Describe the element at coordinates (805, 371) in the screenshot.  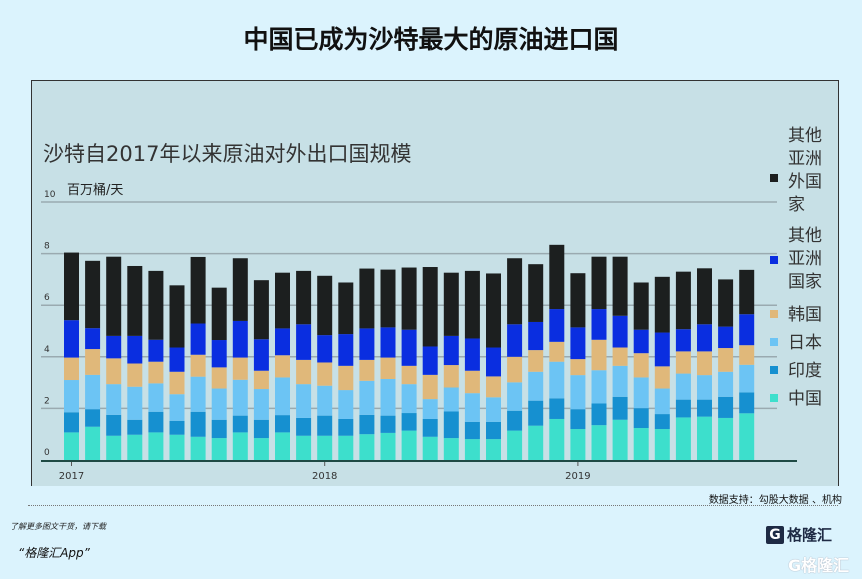
I see `legend-label: 印度` at that location.